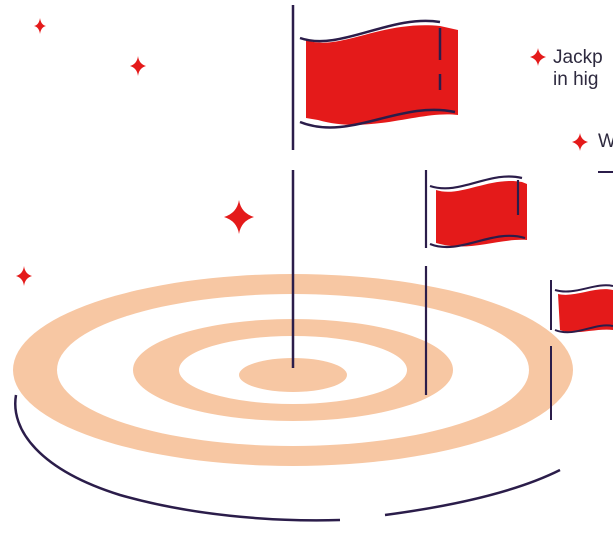 Image resolution: width=613 pixels, height=544 pixels. I want to click on bullet-2-line-1: W, so click(605, 141).